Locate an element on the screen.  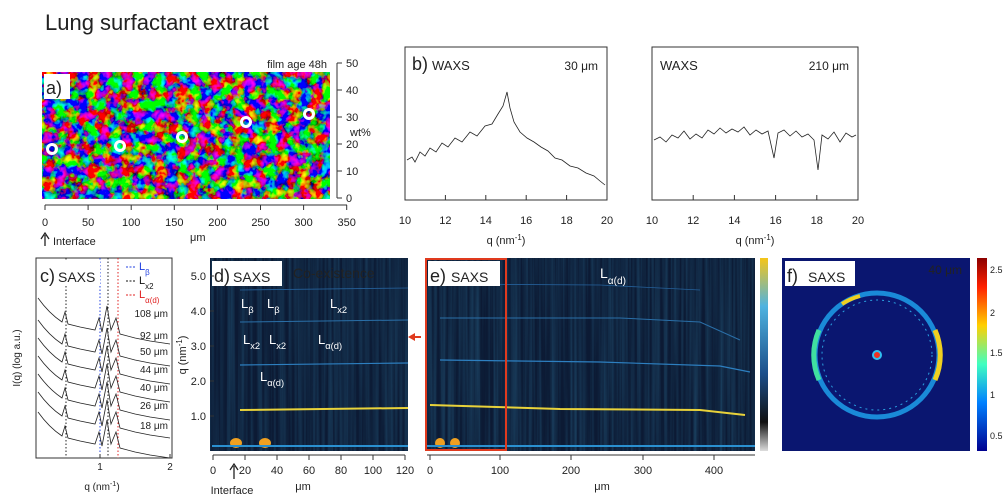
x-tick-label: 400 is located at coordinates (714, 471).